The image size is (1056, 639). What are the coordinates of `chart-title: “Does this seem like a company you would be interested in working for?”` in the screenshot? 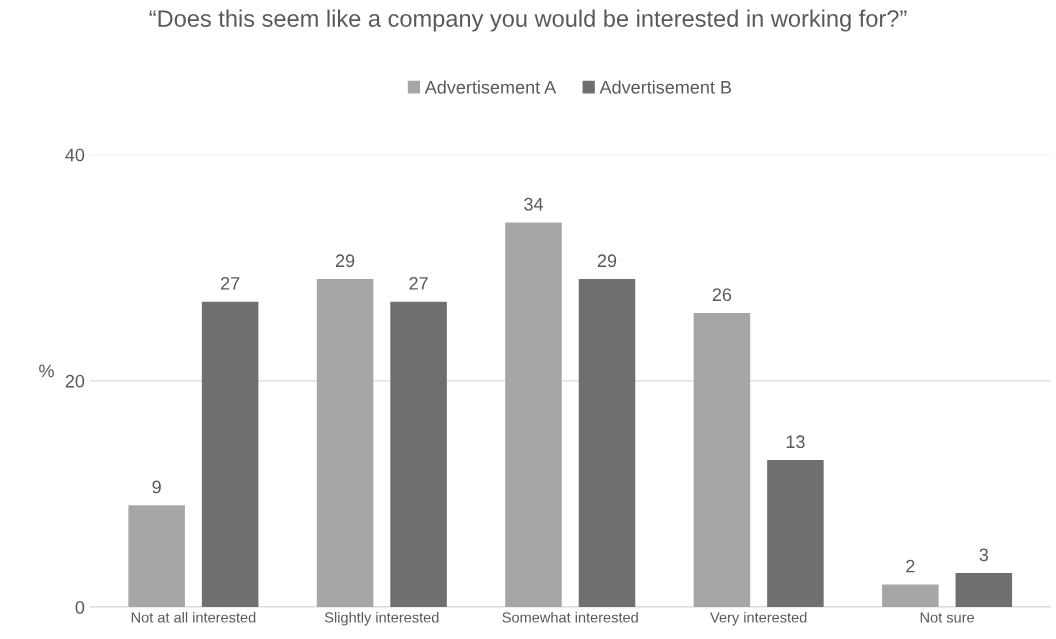 It's located at (528, 20).